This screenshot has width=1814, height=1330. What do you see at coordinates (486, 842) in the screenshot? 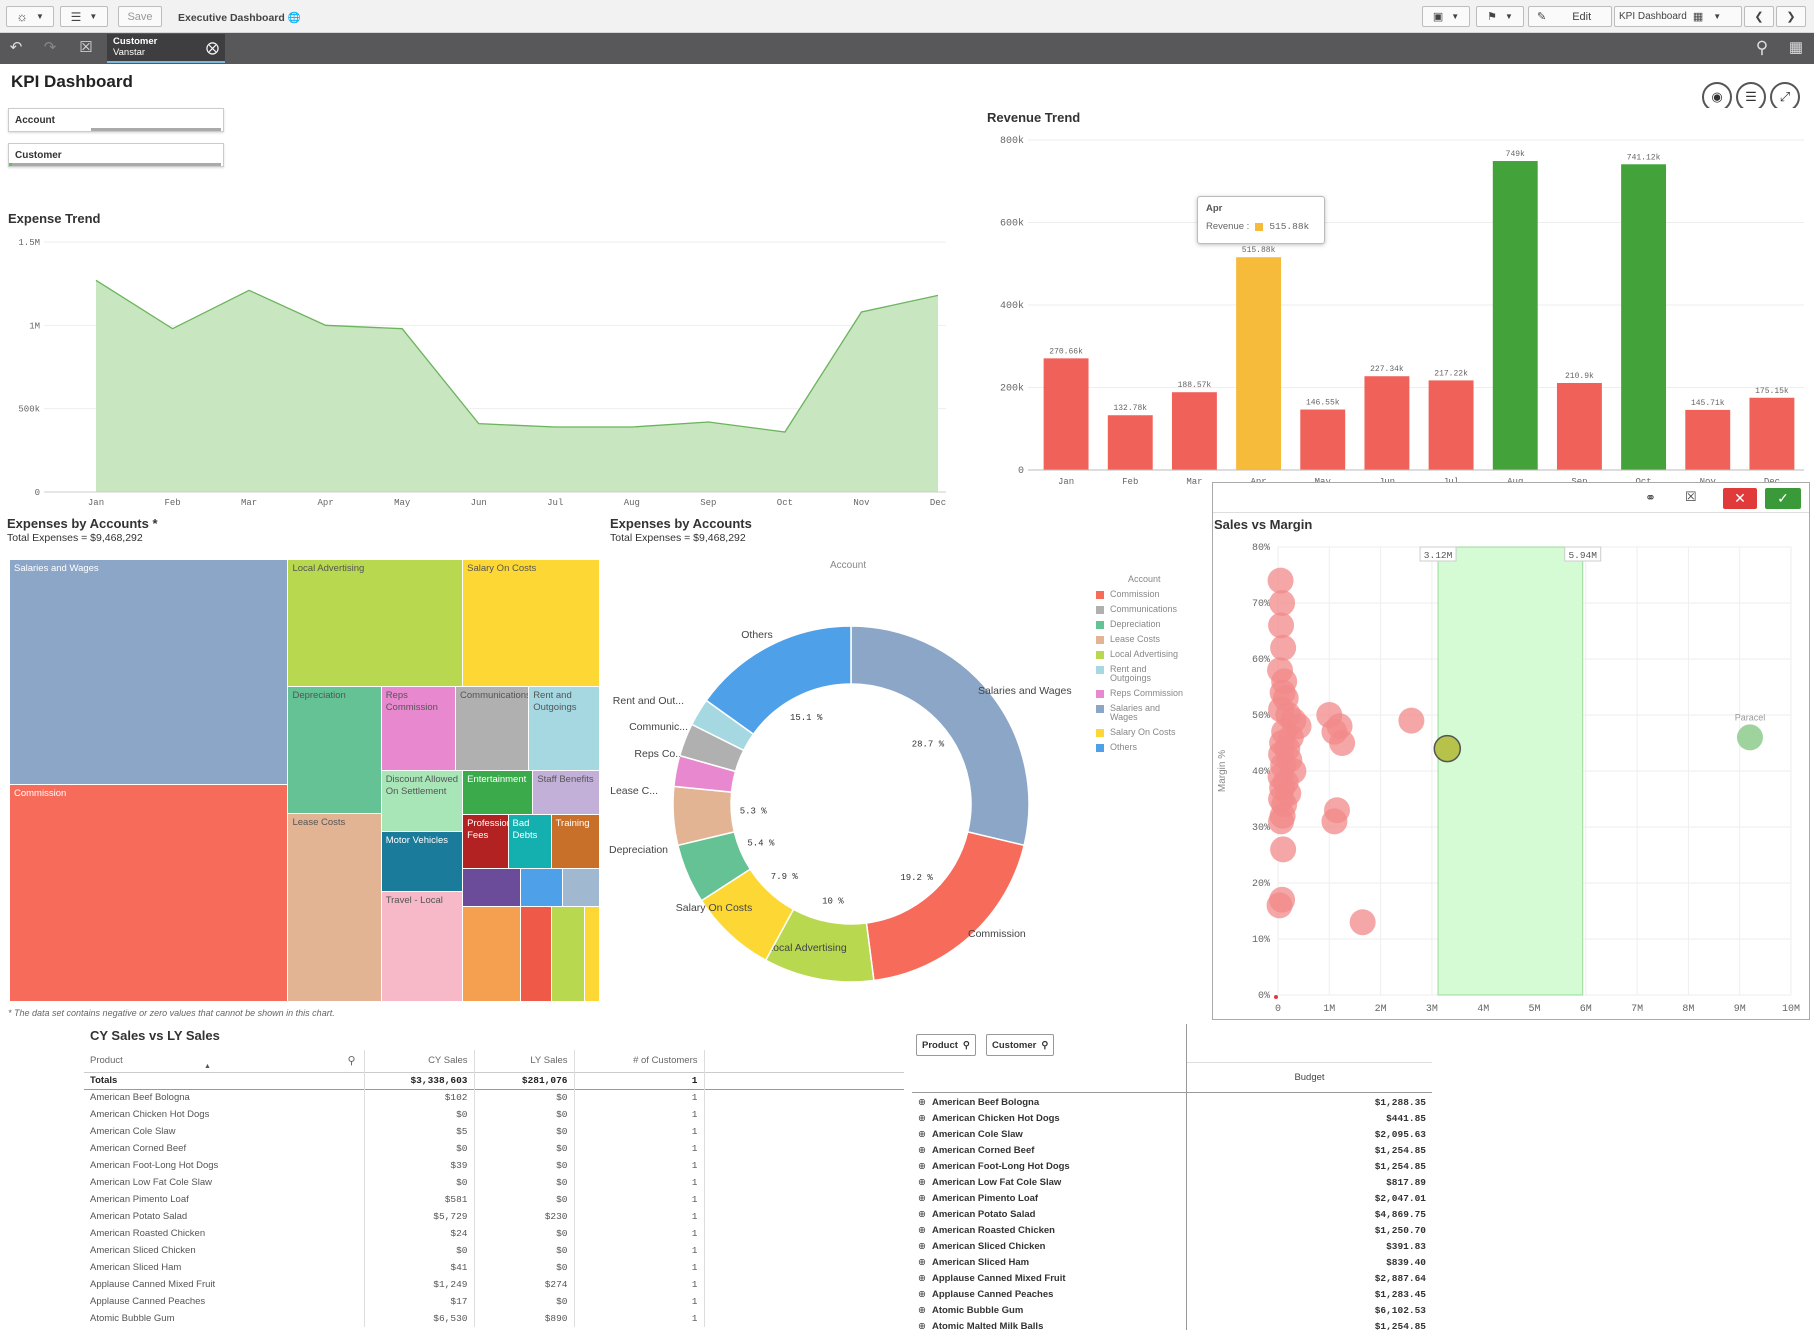
I see `treemap-cell: Professional Fees` at bounding box center [486, 842].